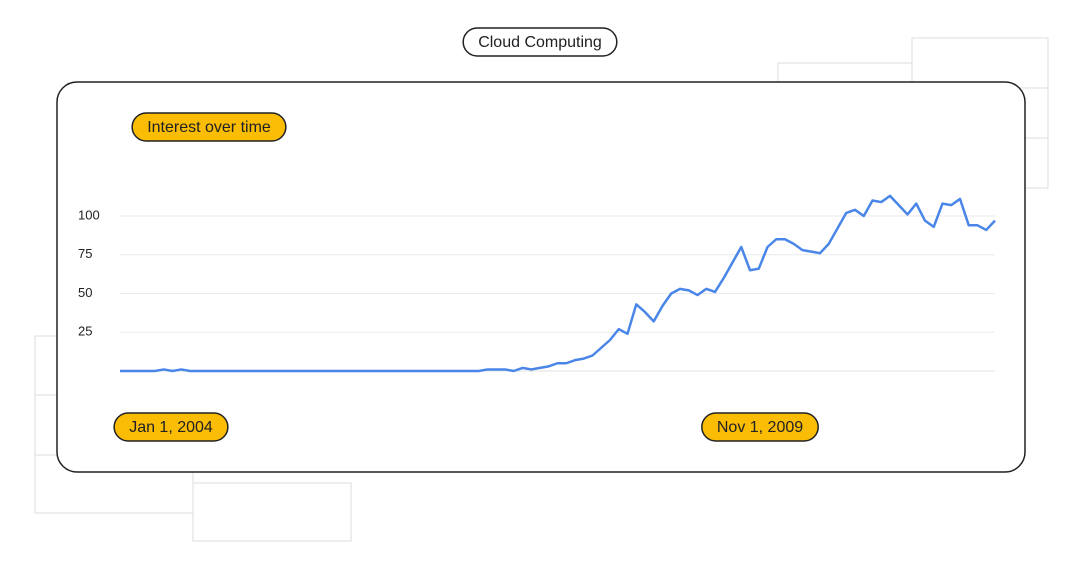 The height and width of the screenshot is (583, 1080). What do you see at coordinates (85, 253) in the screenshot?
I see `y-tick-label: 75` at bounding box center [85, 253].